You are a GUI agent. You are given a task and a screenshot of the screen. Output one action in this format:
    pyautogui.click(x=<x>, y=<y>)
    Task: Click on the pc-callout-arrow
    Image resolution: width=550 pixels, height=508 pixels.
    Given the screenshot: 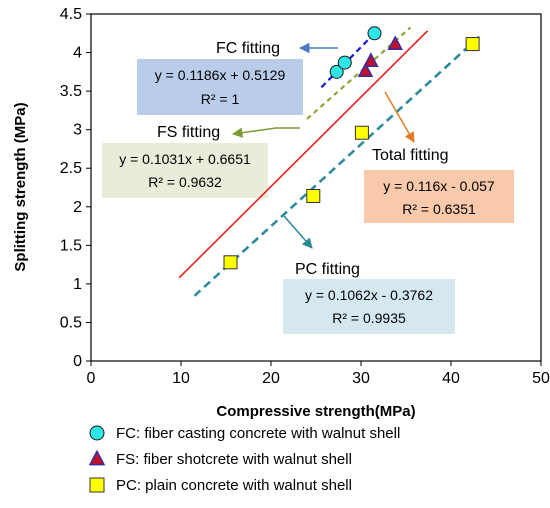 What is the action you would take?
    pyautogui.click(x=298, y=232)
    